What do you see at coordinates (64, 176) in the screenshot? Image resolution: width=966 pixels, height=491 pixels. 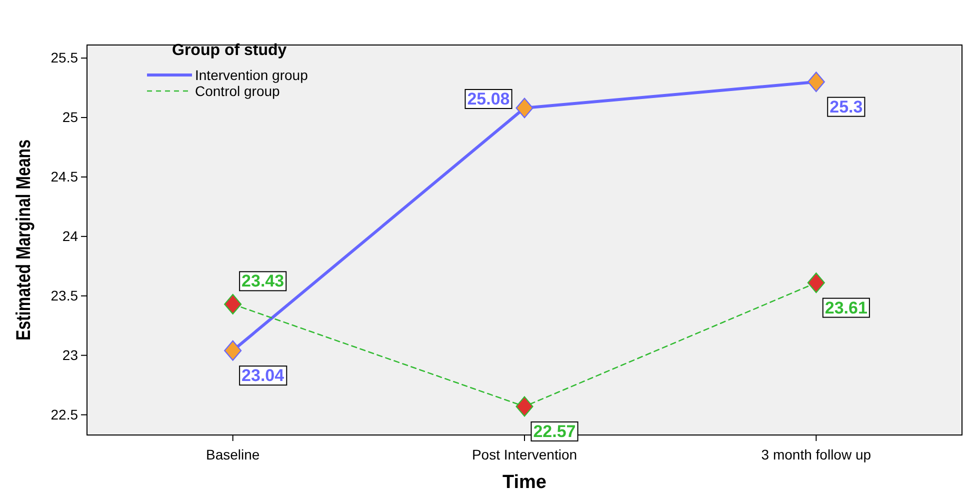 I see `y-tick-label: 24.5` at bounding box center [64, 176].